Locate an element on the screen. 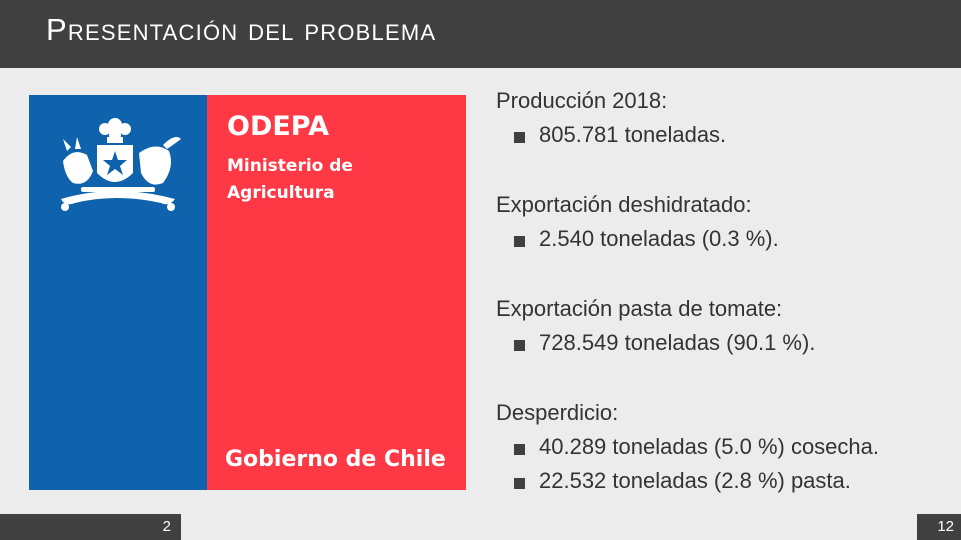 This screenshot has height=540, width=961. bullet-text: 805.781 toneladas. is located at coordinates (633, 134).